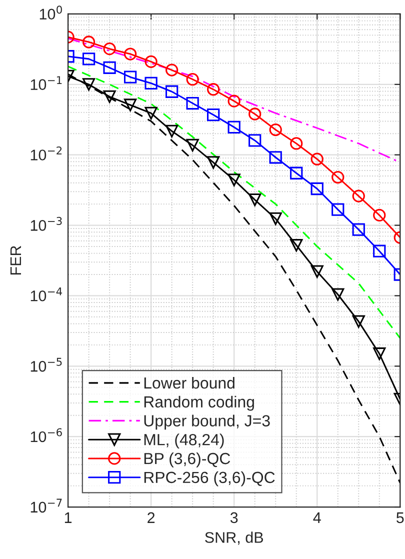 The image size is (405, 559). What do you see at coordinates (46, 435) in the screenshot?
I see `y-tick-label: 10$^{−6}$` at bounding box center [46, 435].